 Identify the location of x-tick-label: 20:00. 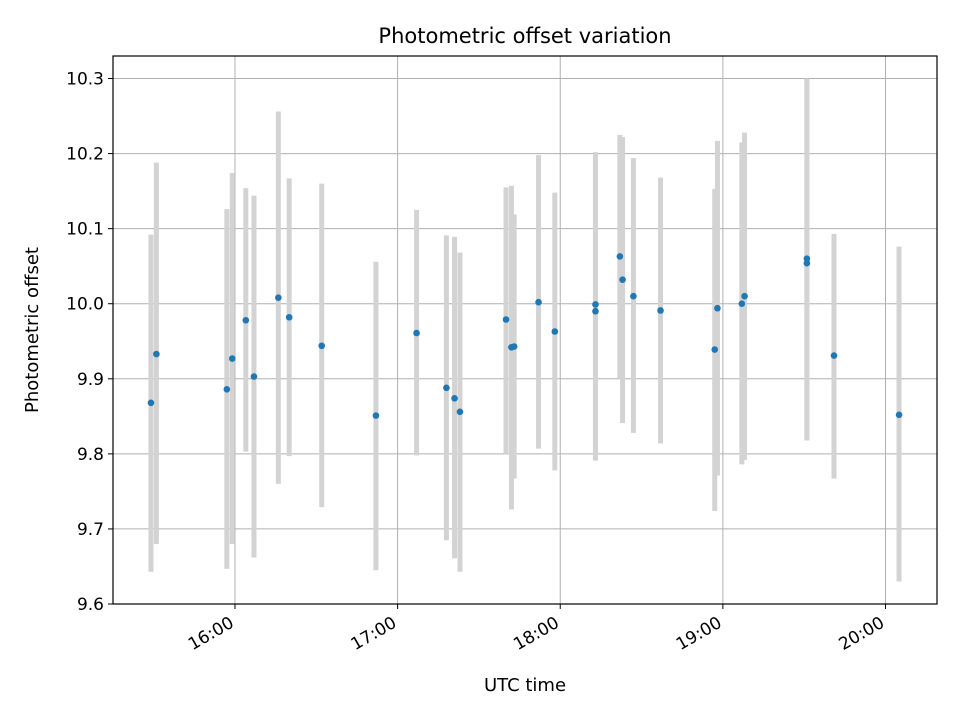
(862, 634).